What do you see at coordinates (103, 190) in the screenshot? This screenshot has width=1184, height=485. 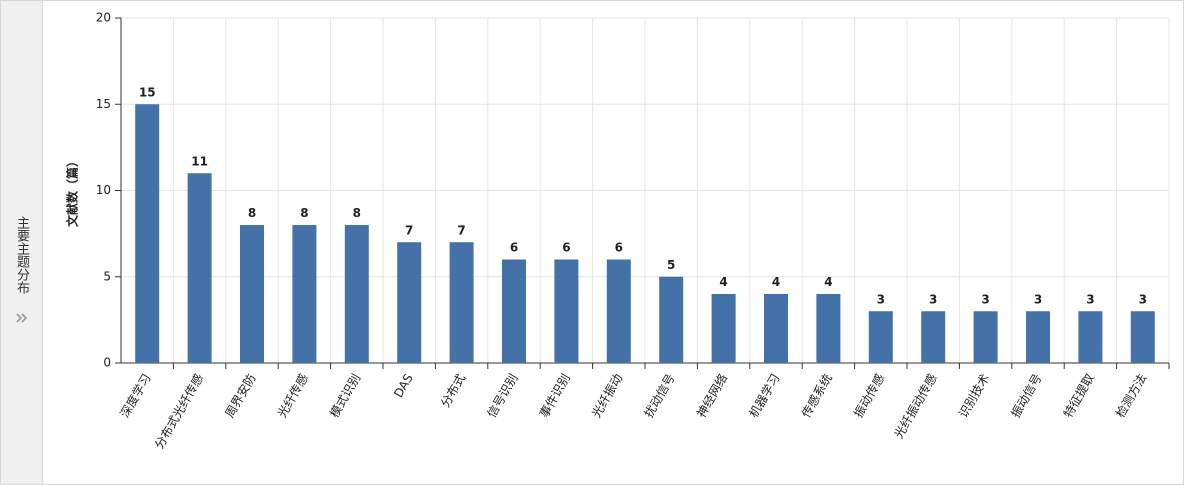 I see `y-tick-label: 10` at bounding box center [103, 190].